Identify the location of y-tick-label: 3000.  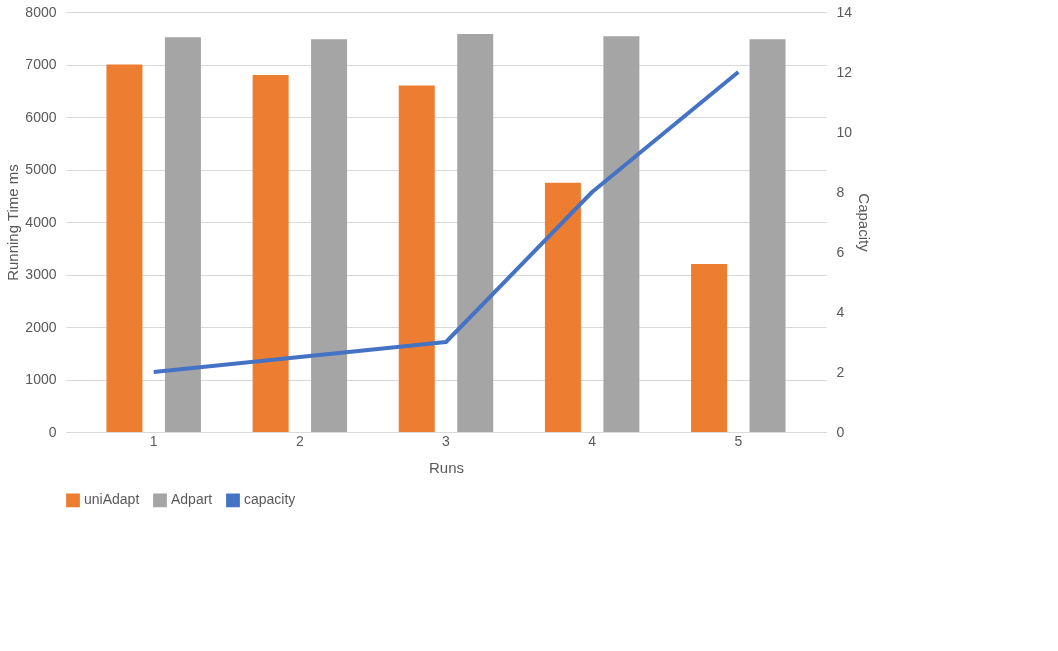
(41, 274).